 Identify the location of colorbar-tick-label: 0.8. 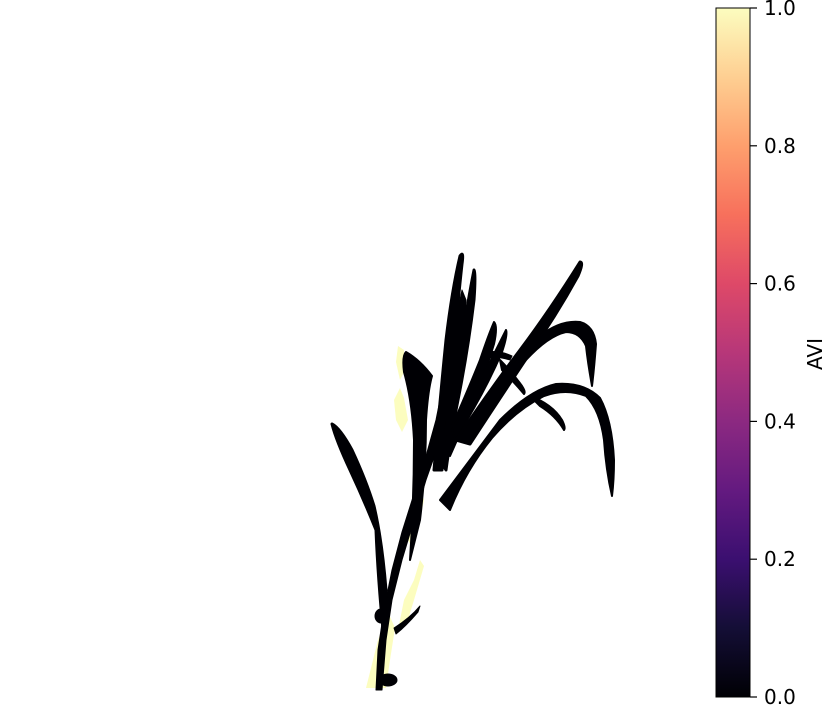
(780, 146).